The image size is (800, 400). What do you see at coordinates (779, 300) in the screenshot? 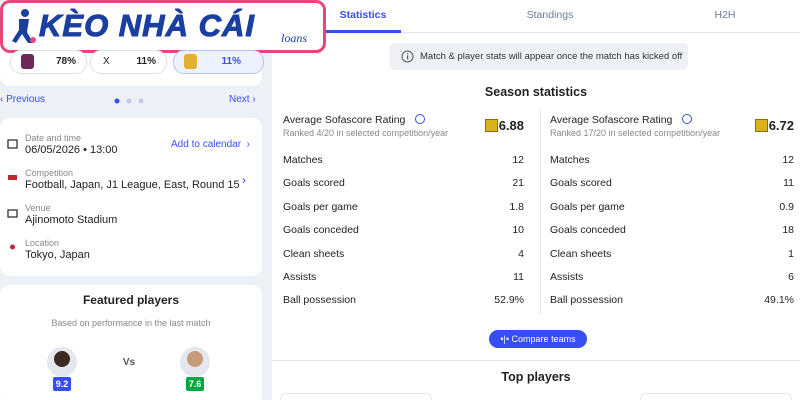
I see `stat-value: 49.1%` at bounding box center [779, 300].